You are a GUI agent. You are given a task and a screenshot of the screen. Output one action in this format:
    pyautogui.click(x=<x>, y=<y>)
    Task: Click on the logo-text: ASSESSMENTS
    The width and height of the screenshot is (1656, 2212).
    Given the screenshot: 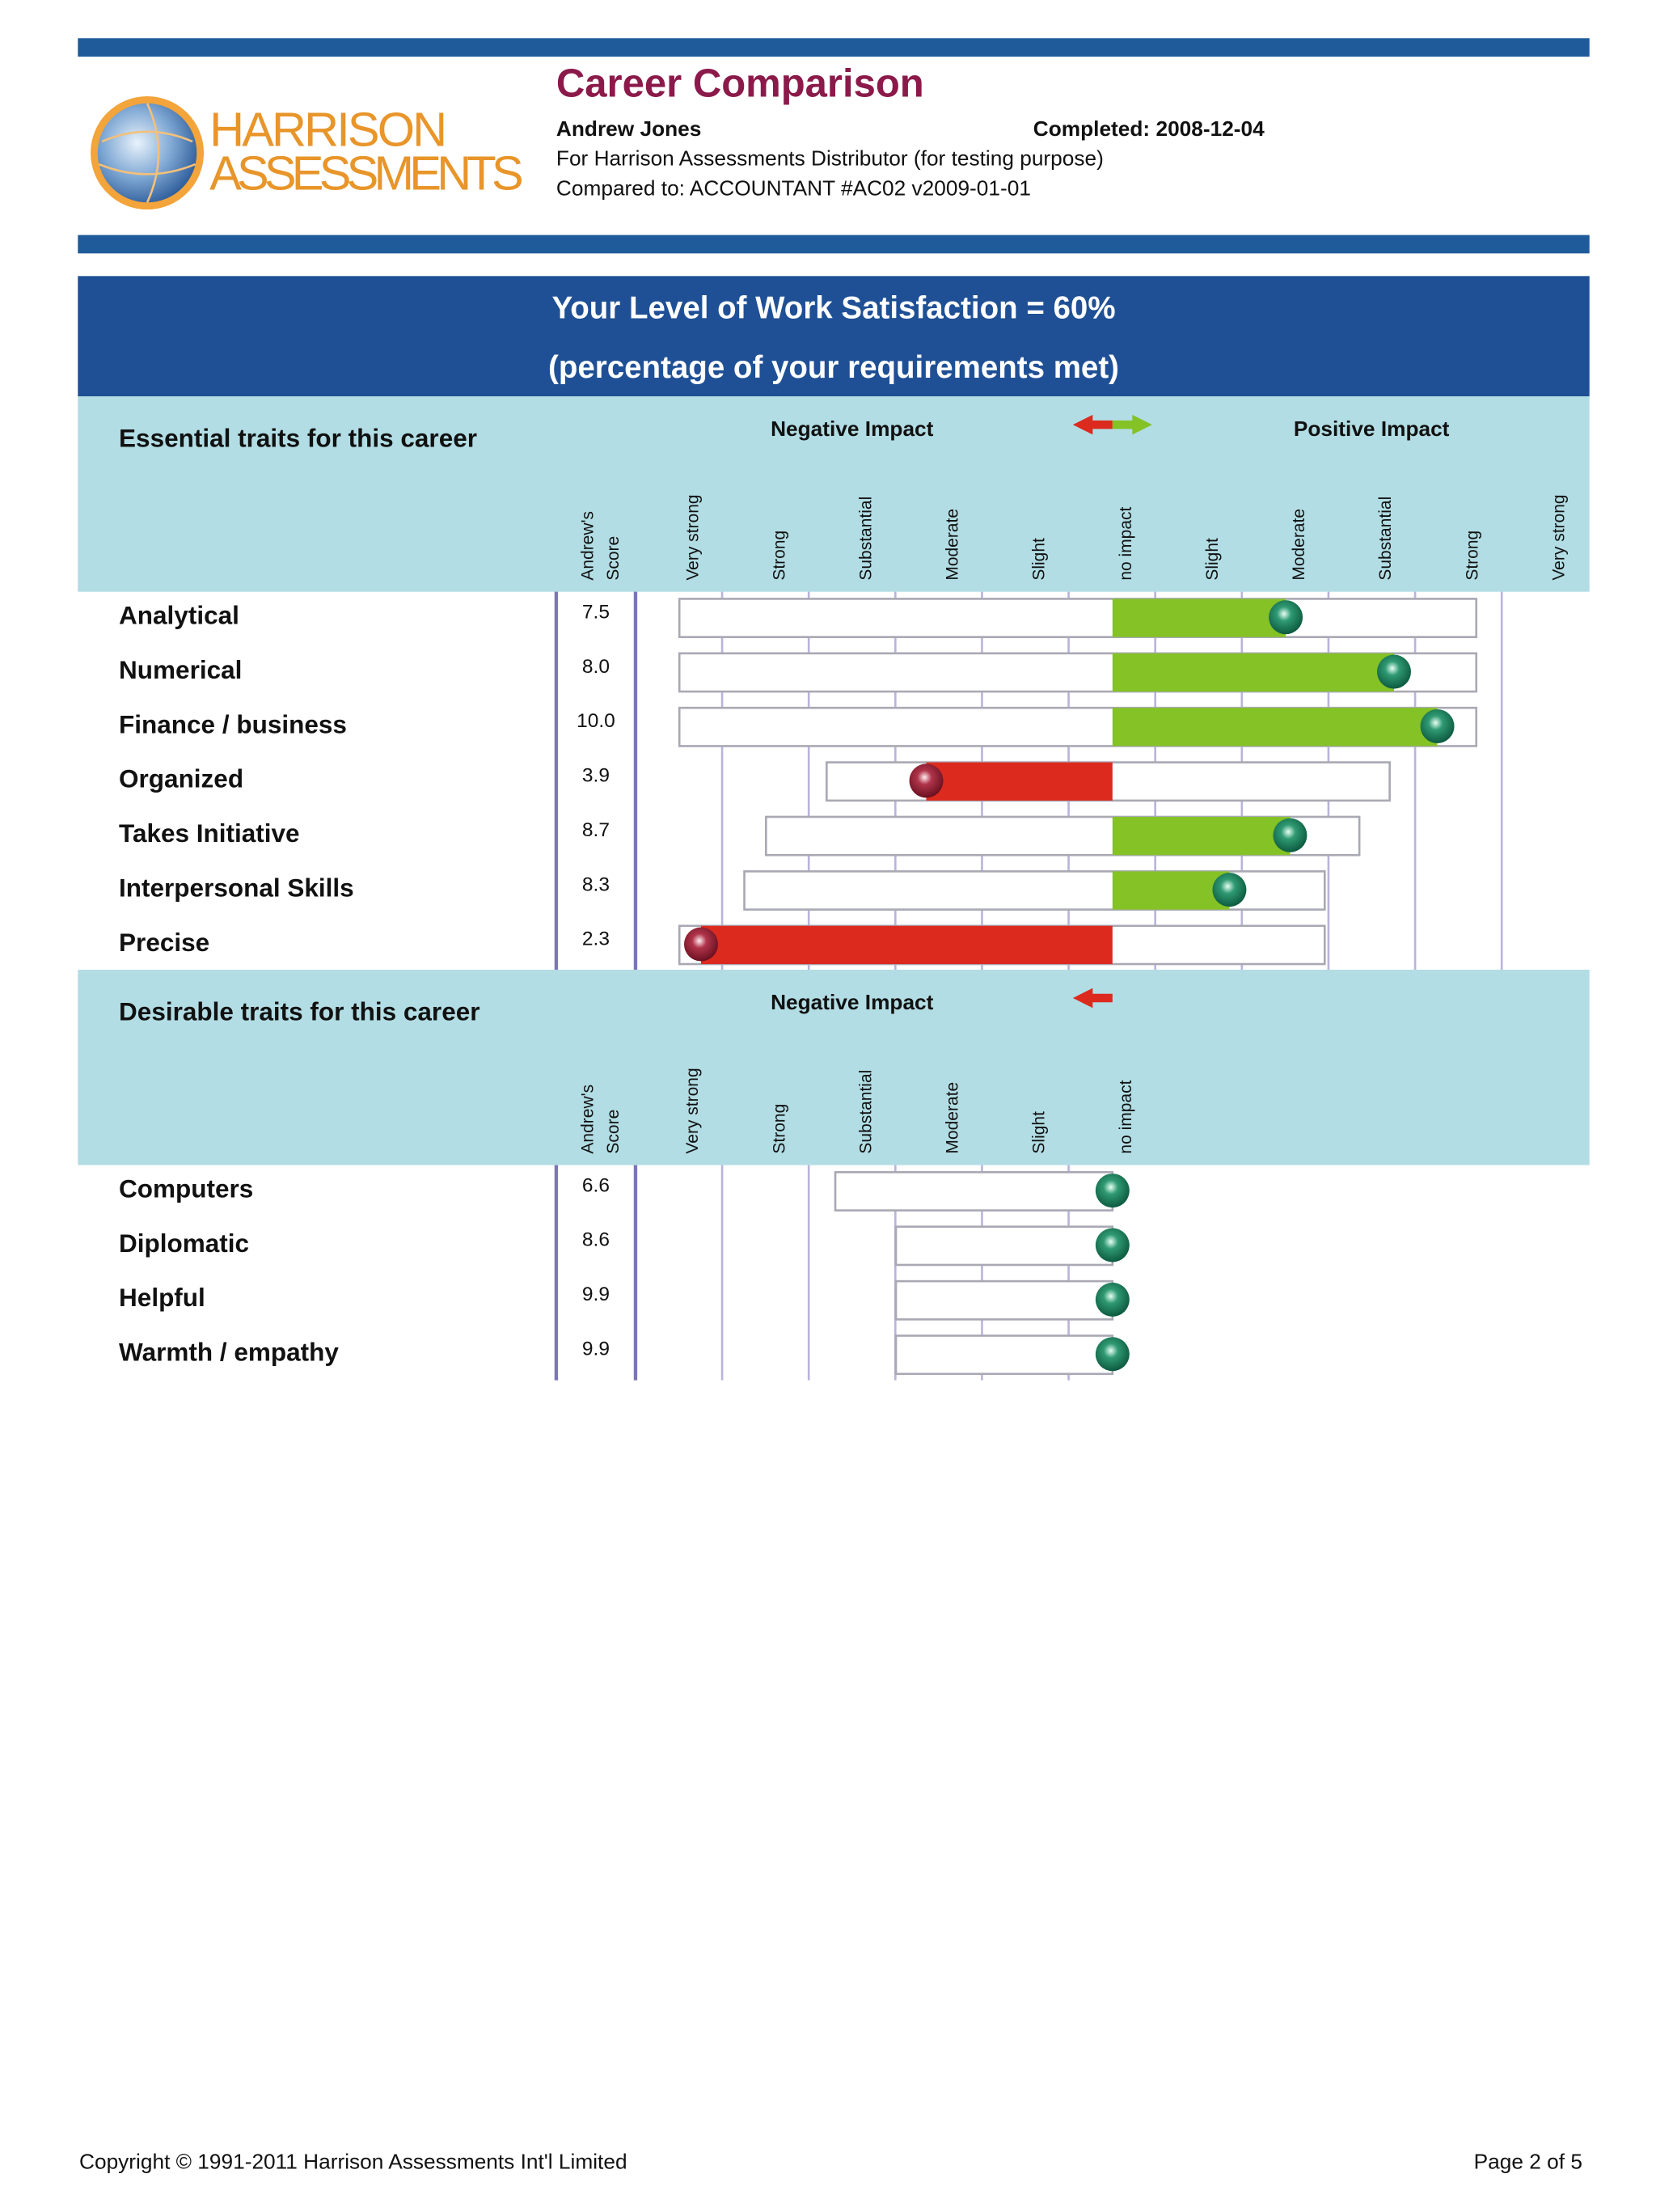 What is the action you would take?
    pyautogui.click(x=366, y=174)
    